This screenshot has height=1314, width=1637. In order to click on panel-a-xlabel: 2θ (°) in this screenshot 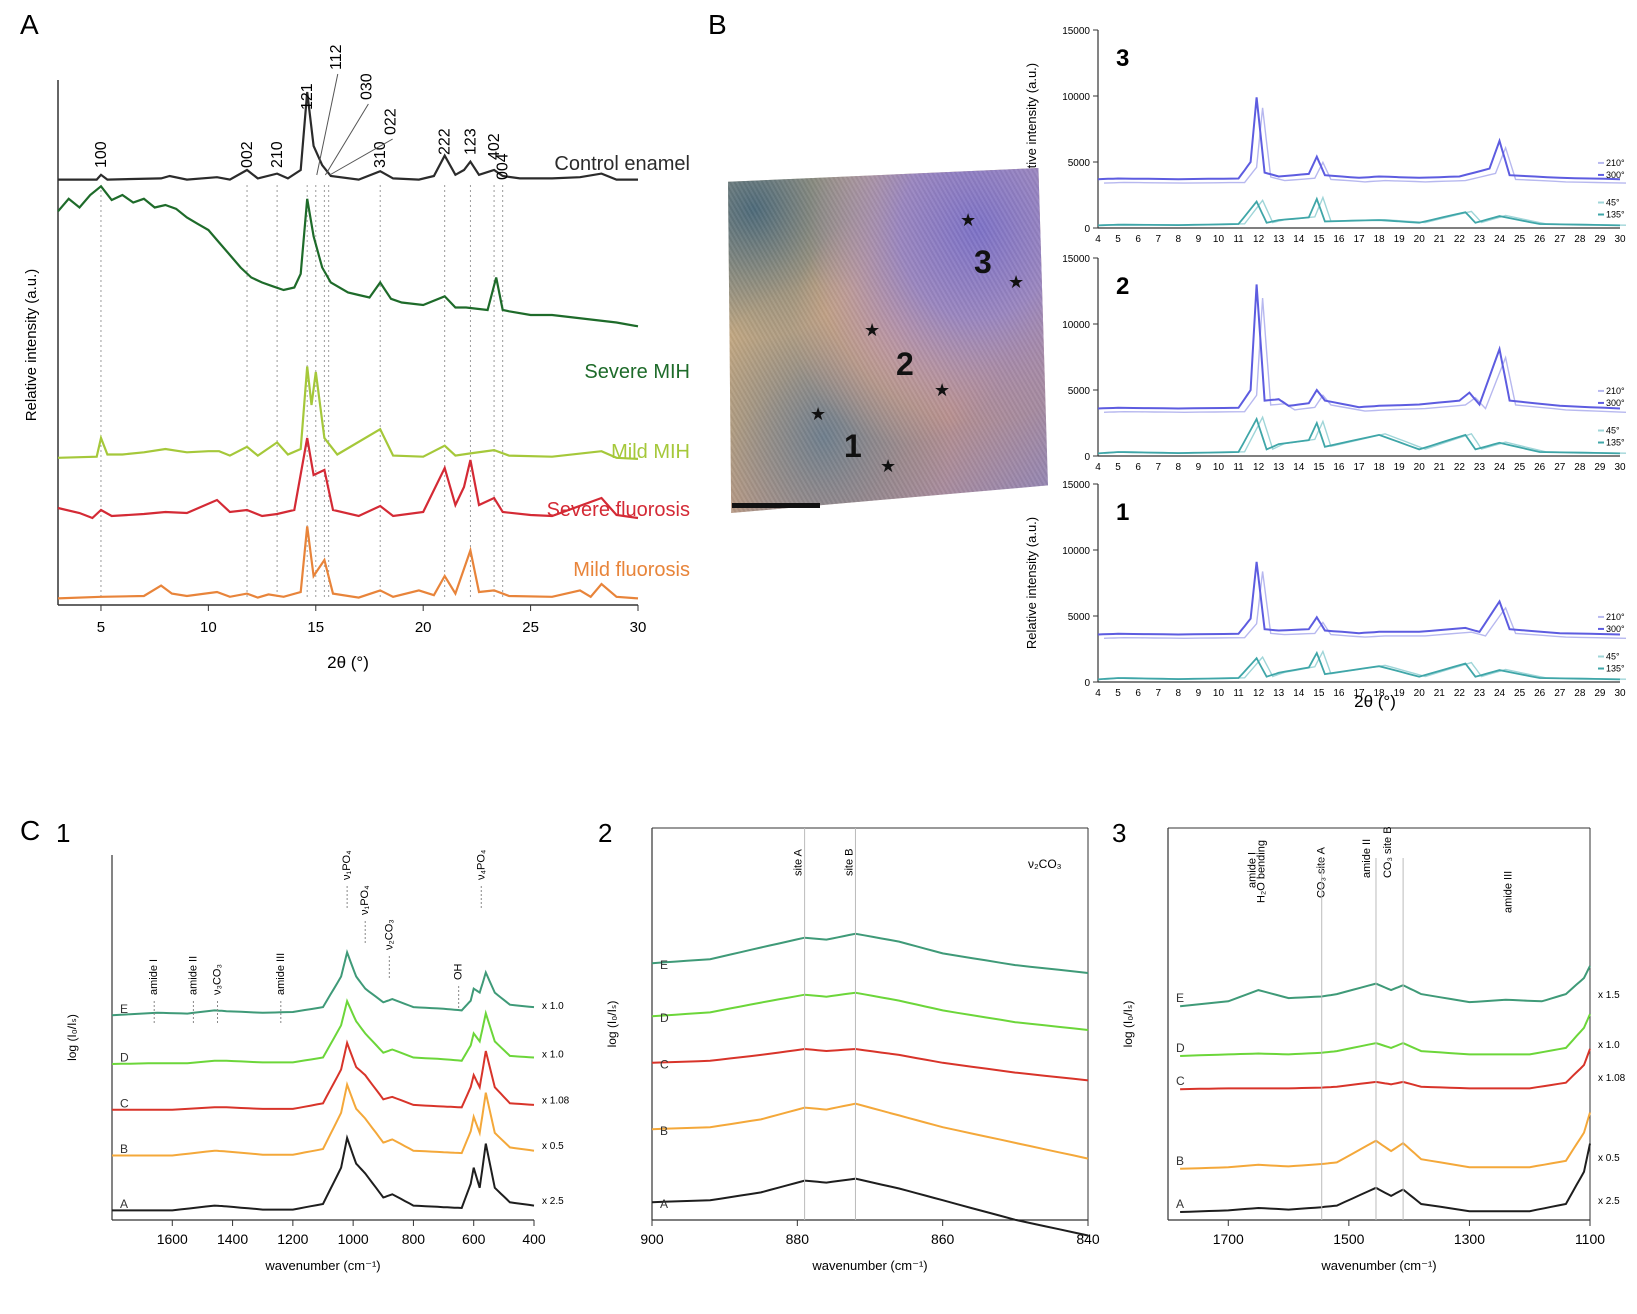, I will do `click(348, 662)`.